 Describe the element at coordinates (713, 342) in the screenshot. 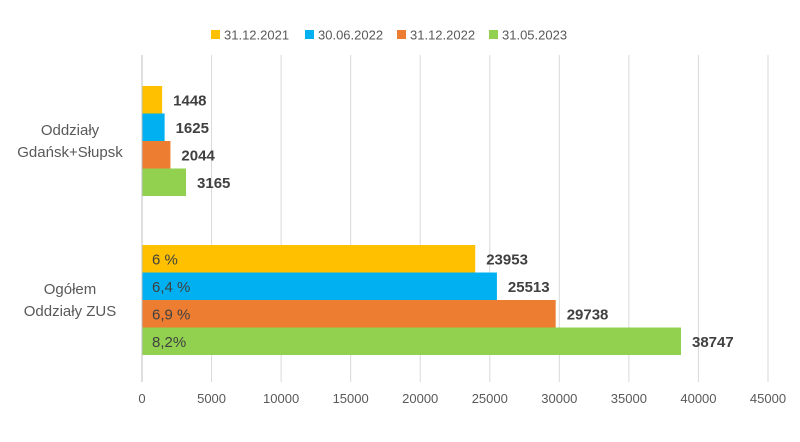

I see `value-label: 38747` at that location.